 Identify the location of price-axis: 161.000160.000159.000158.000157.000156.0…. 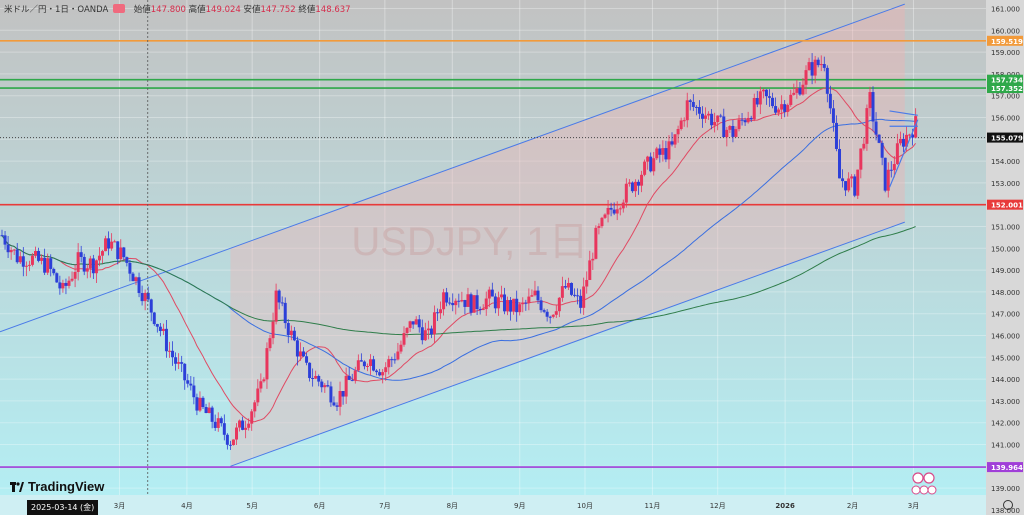
(1005, 260).